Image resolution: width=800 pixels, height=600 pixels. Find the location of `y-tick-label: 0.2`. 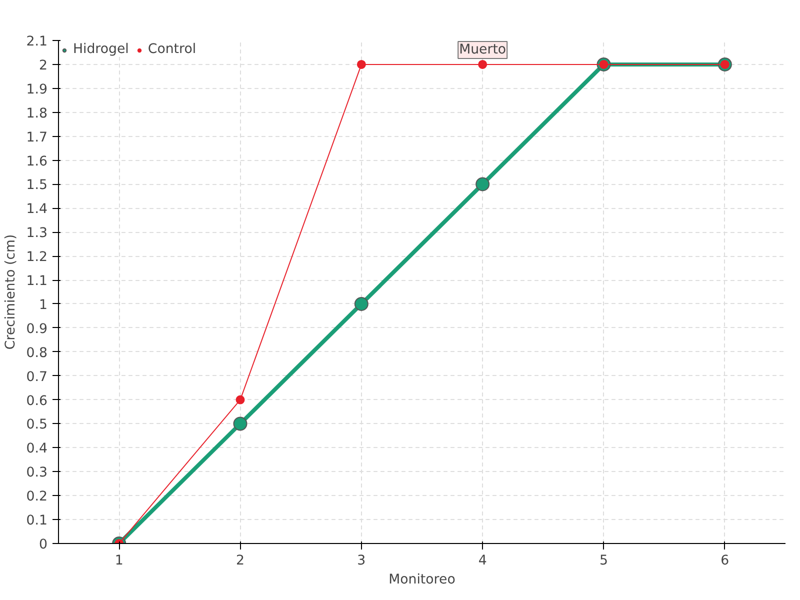

y-tick-label: 0.2 is located at coordinates (37, 497).